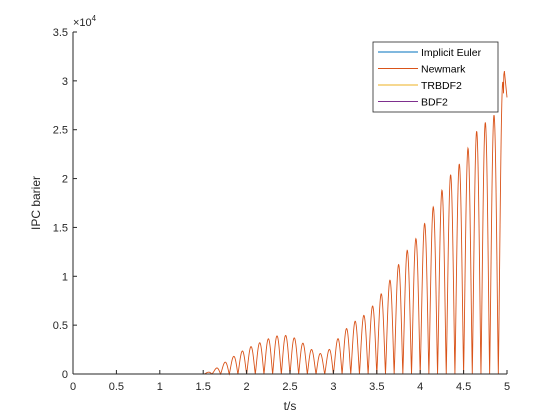 This screenshot has height=420, width=560. I want to click on x-tick-label: 1, so click(160, 387).